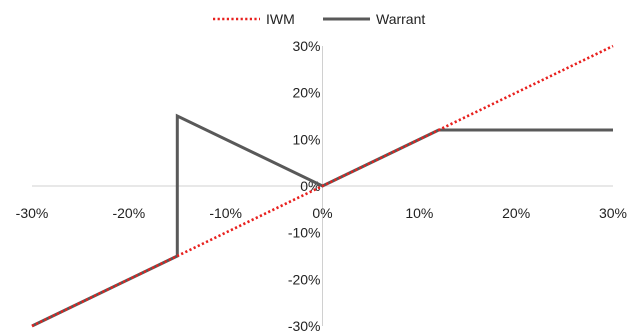 The image size is (629, 335). What do you see at coordinates (280, 19) in the screenshot?
I see `legend-label-iwm: IWM` at bounding box center [280, 19].